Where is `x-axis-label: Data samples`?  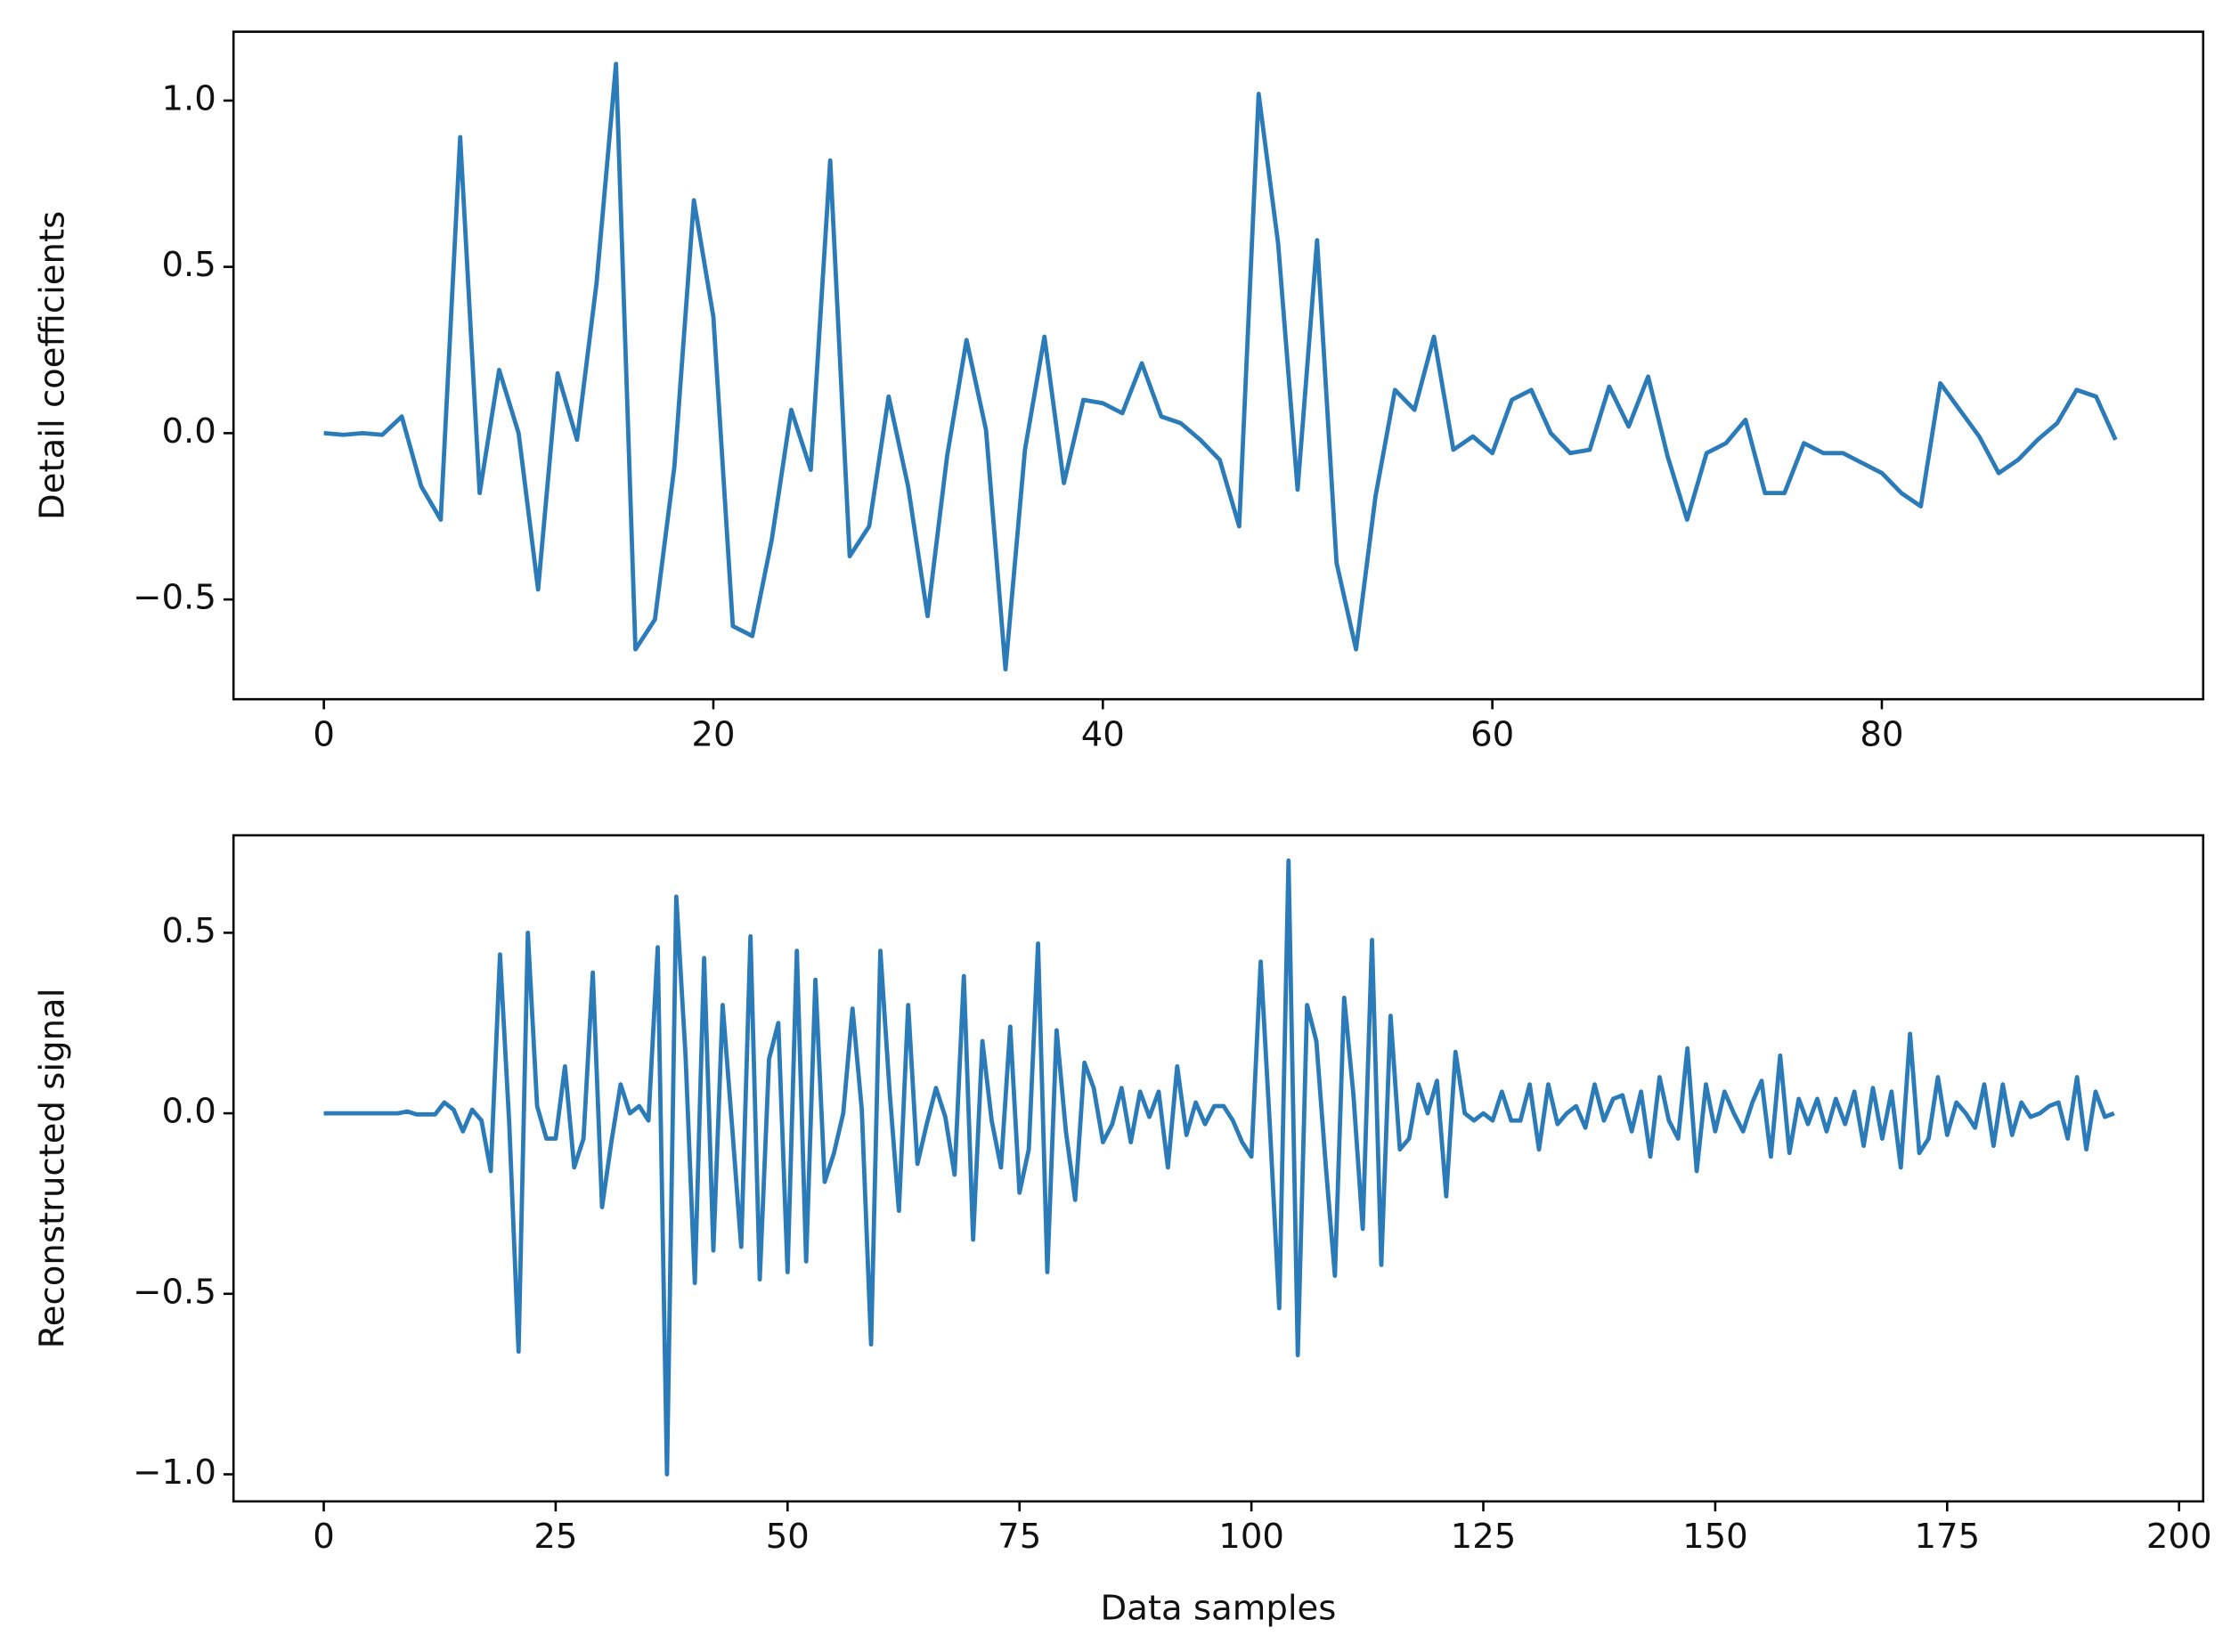
x-axis-label: Data samples is located at coordinates (1219, 1609).